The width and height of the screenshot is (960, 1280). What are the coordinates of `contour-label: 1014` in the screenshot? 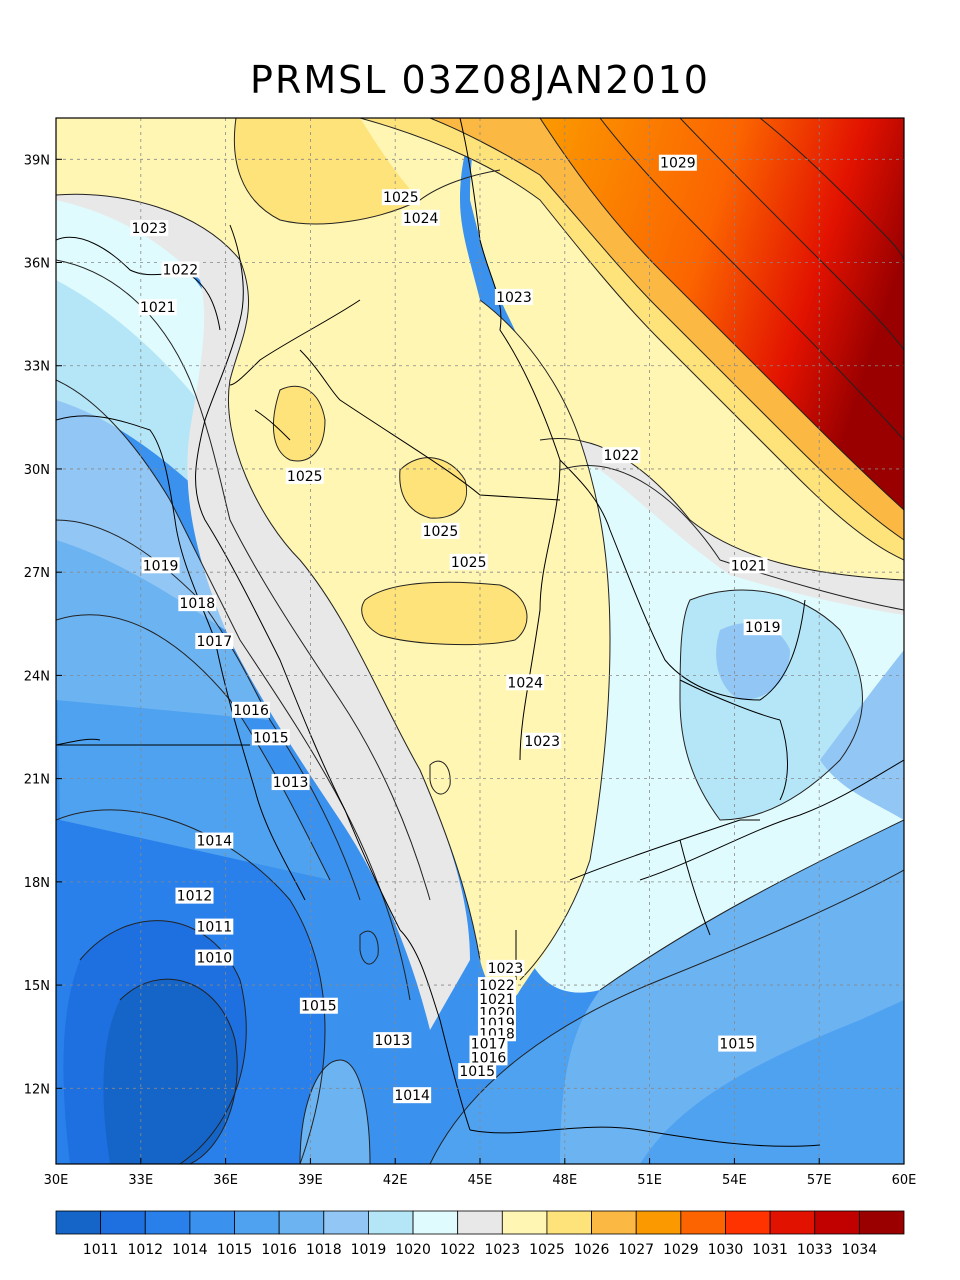 It's located at (214, 841).